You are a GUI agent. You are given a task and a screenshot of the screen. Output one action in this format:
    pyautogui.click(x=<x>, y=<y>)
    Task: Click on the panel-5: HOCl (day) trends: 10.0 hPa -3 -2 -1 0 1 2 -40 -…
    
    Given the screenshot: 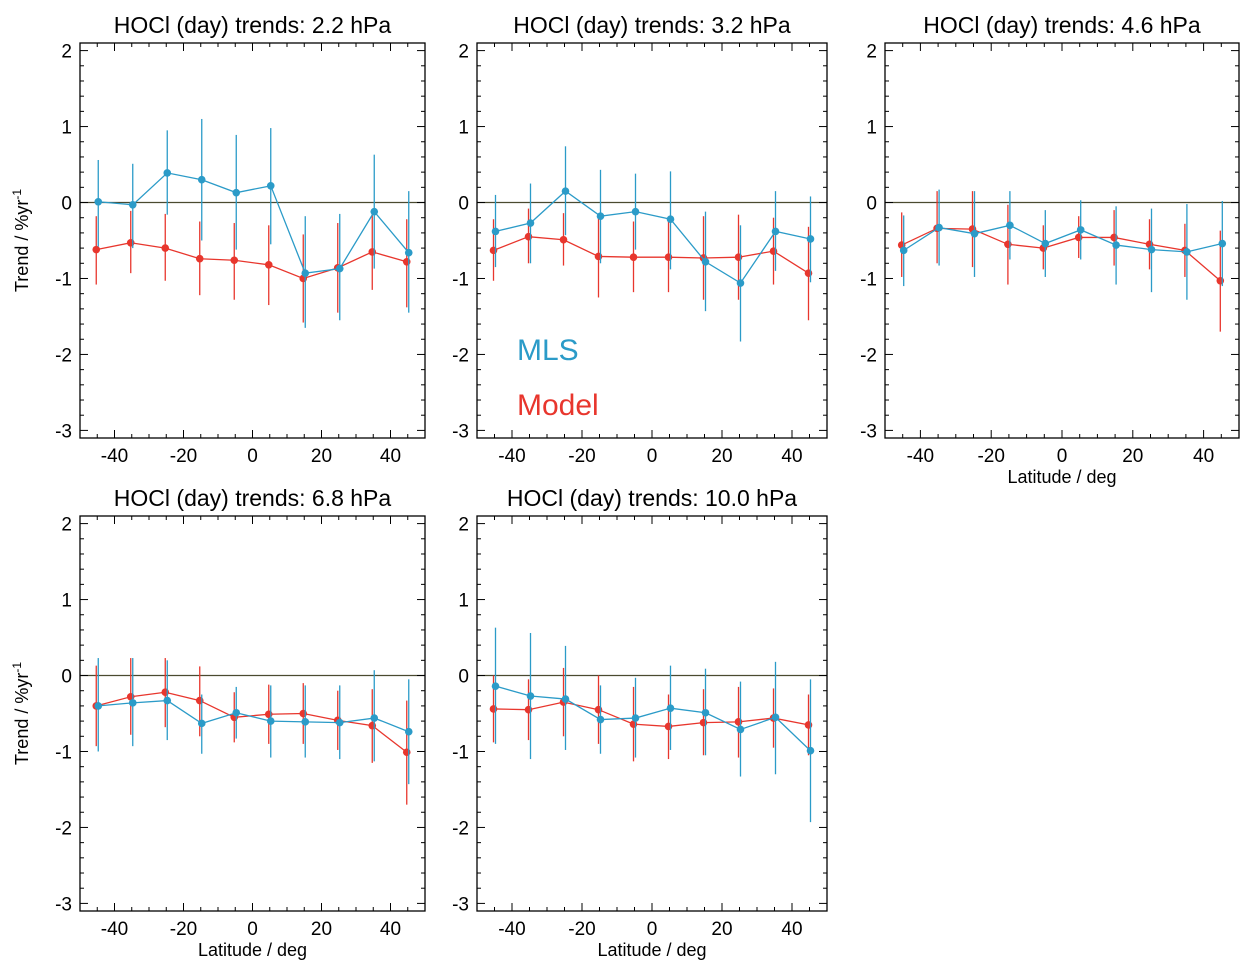 What is the action you would take?
    pyautogui.click(x=640, y=722)
    